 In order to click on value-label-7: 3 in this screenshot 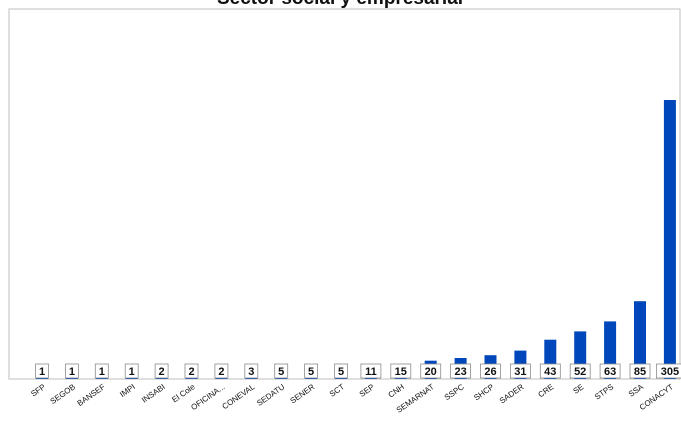, I will do `click(251, 372)`.